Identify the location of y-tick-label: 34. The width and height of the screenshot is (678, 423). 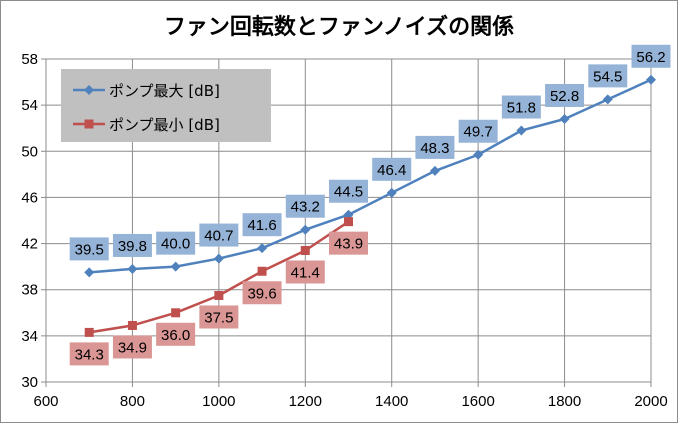
(29, 336).